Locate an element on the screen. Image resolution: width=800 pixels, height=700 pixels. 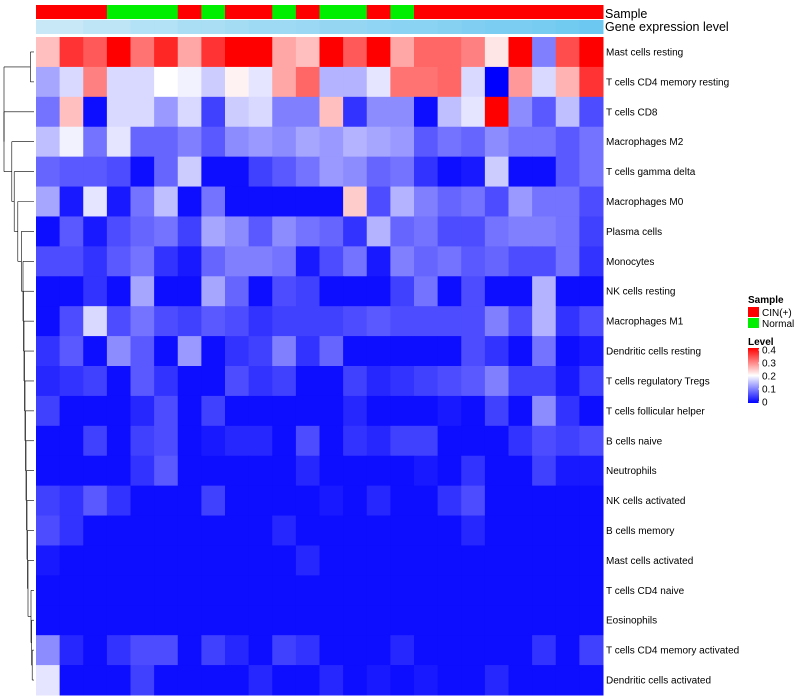
row-label: Dendritic cells activated is located at coordinates (658, 681).